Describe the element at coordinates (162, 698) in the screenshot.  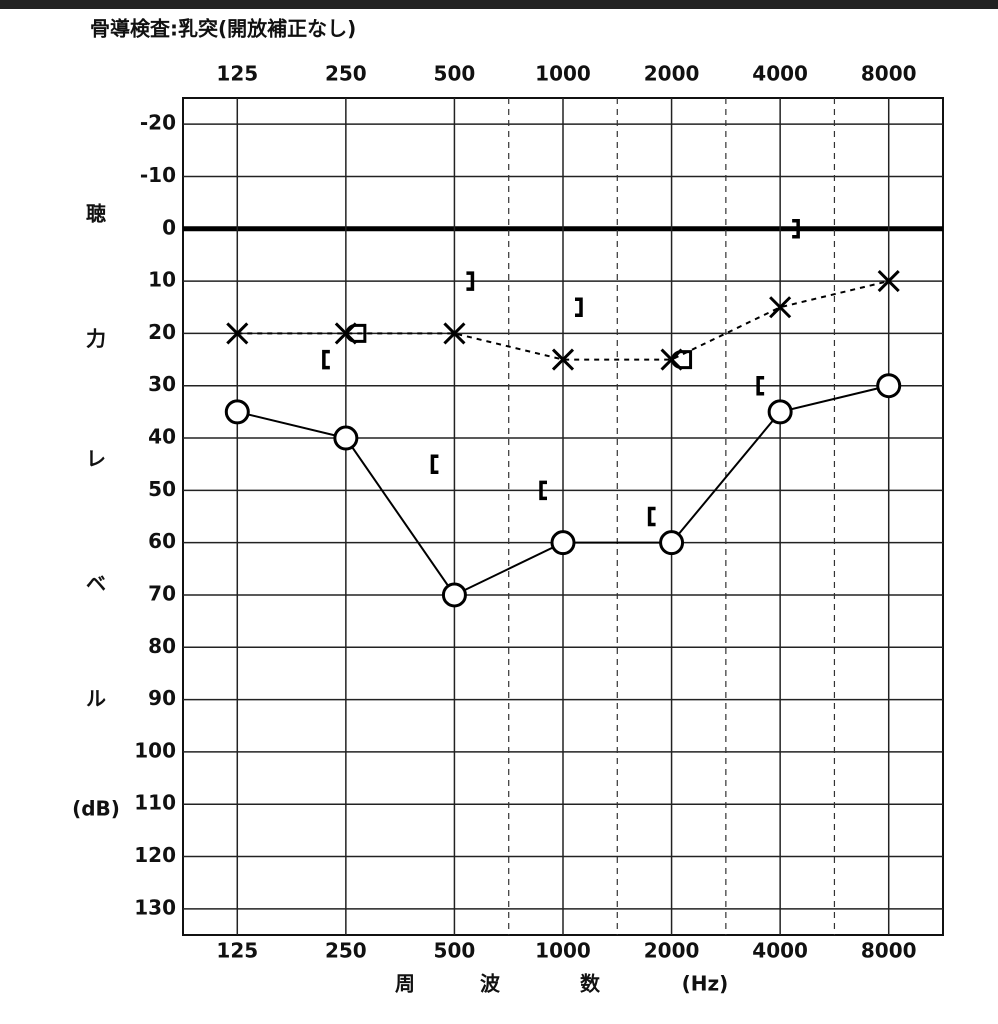
I see `y-tick-label: 90` at that location.